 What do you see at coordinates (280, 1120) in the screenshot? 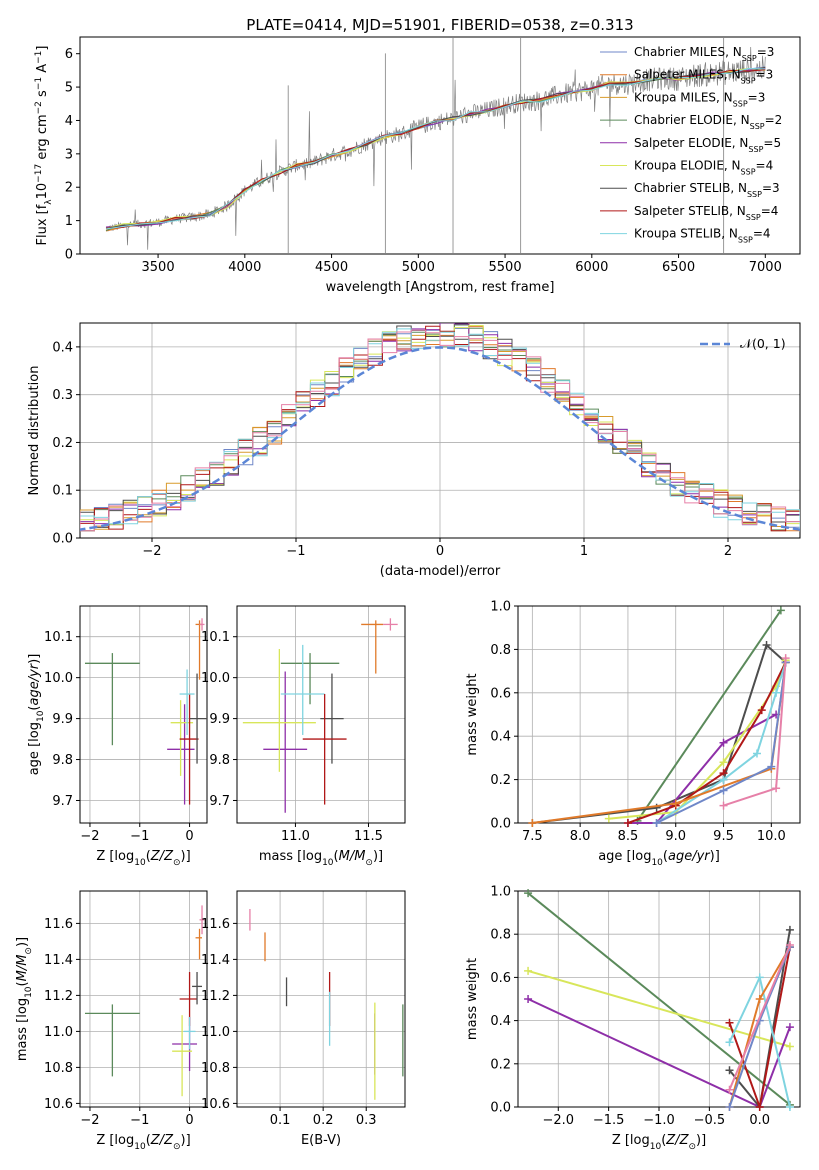
I see `x-tick-label: 0.1` at bounding box center [280, 1120].